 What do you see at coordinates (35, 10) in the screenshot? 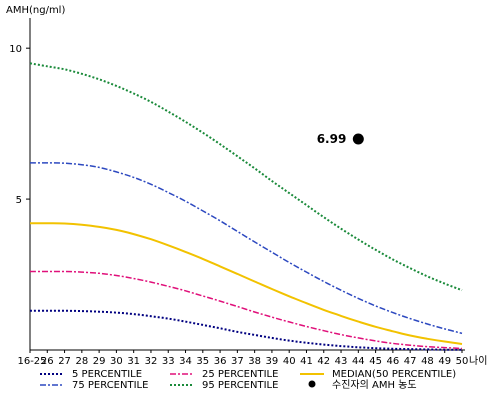
I see `y-axis-label: AMH(ng/ml)` at bounding box center [35, 10].